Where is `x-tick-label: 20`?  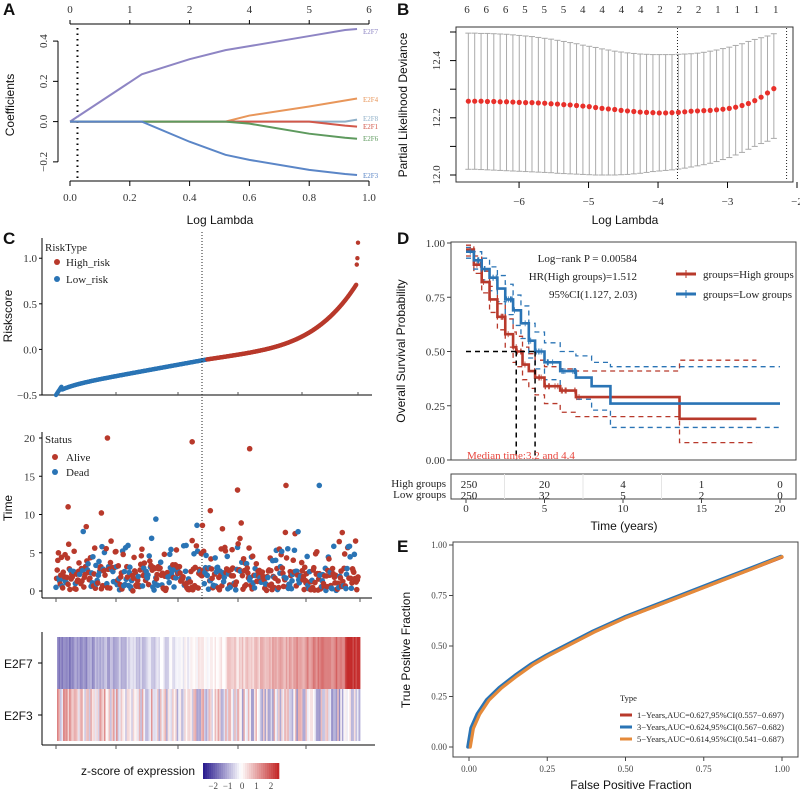 x-tick-label: 20 is located at coordinates (781, 509).